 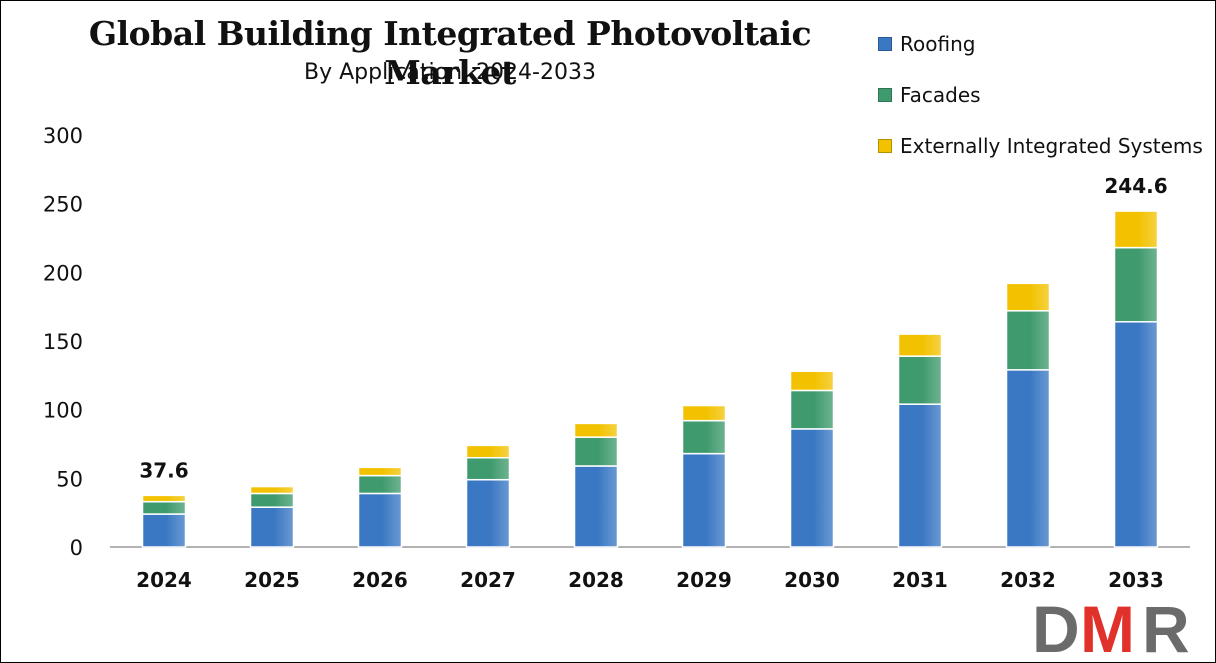 I want to click on y-tick-label: 300, so click(x=63, y=136).